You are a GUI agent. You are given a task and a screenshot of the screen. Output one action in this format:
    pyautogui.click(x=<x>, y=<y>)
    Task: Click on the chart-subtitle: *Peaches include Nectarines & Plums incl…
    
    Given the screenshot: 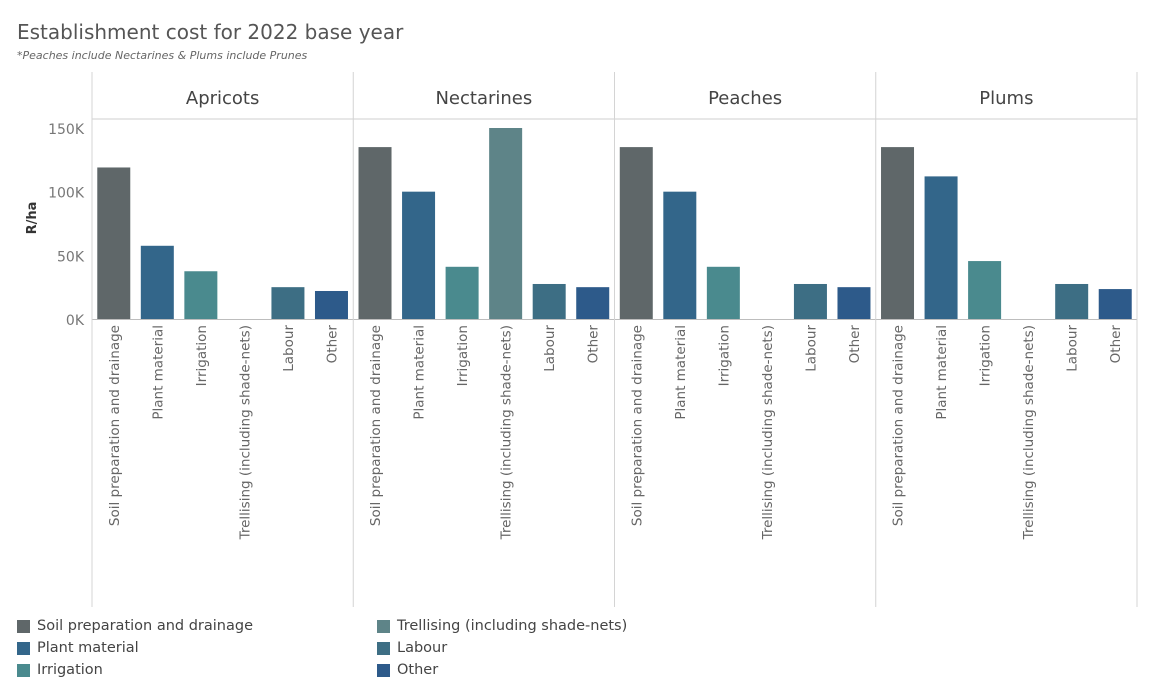 What is the action you would take?
    pyautogui.click(x=162, y=55)
    